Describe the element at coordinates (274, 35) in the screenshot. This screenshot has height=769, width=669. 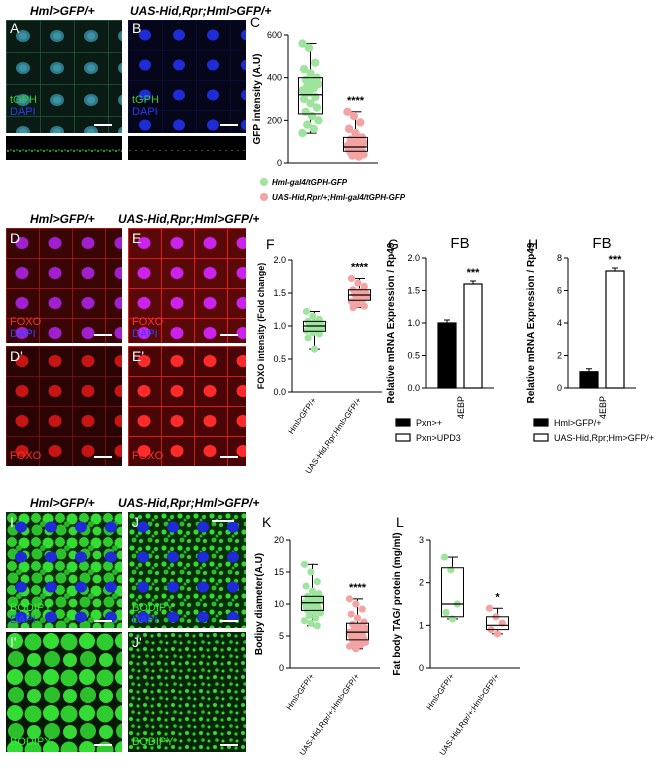
I see `y-tick-label: 600` at that location.